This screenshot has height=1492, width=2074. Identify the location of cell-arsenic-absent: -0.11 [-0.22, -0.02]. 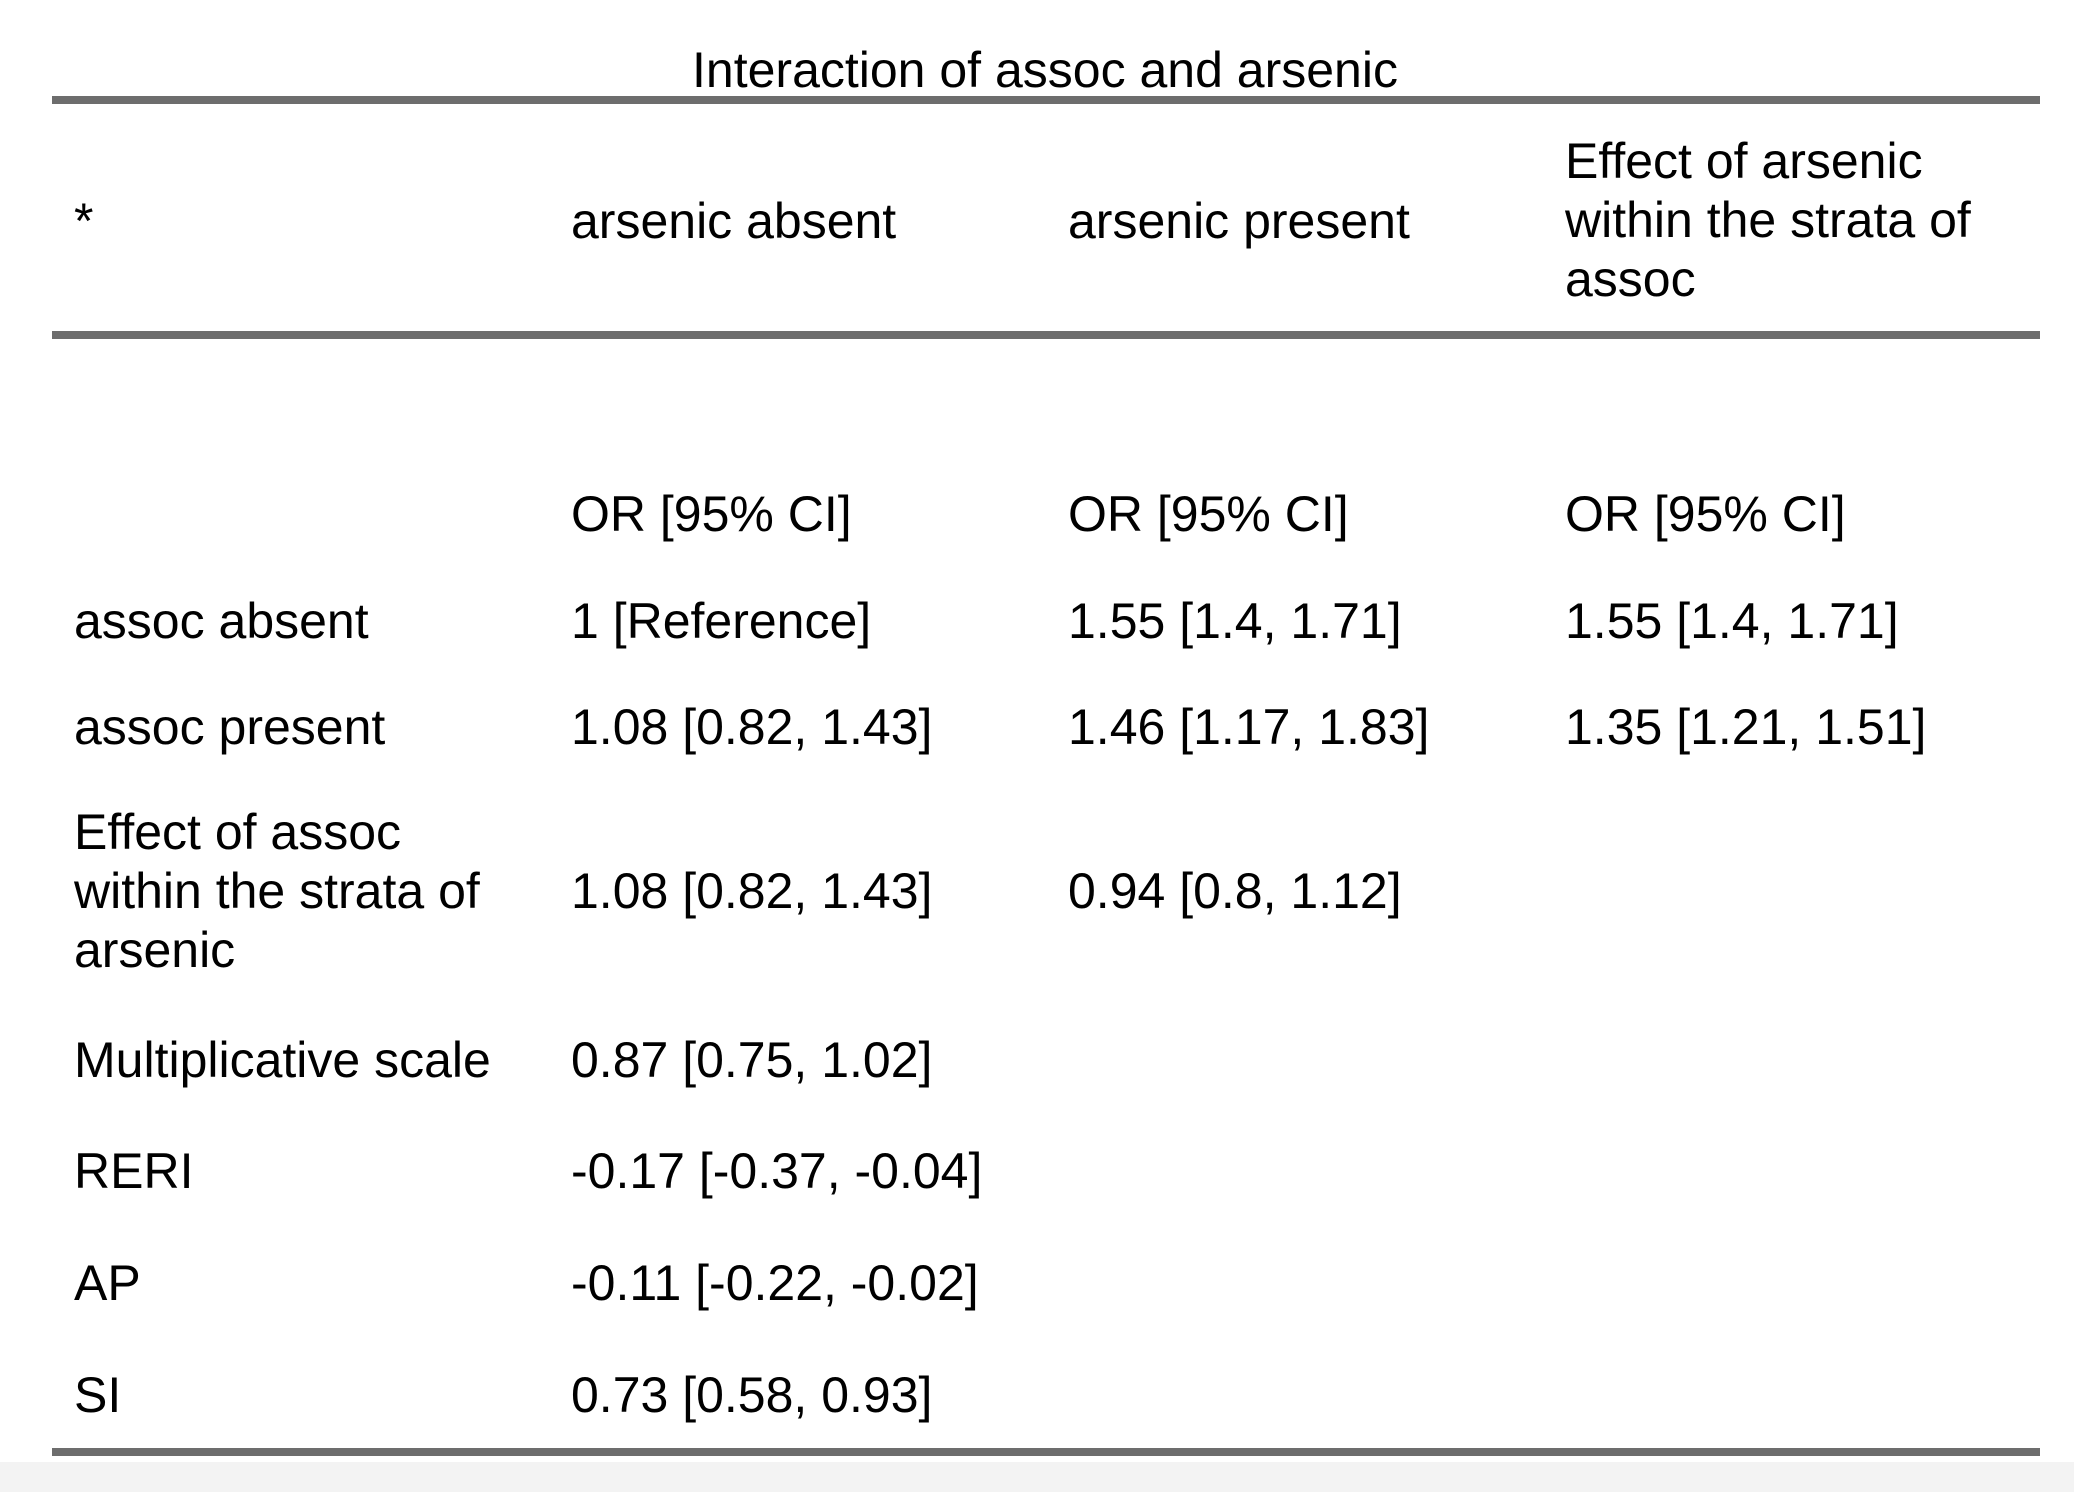
(775, 1283).